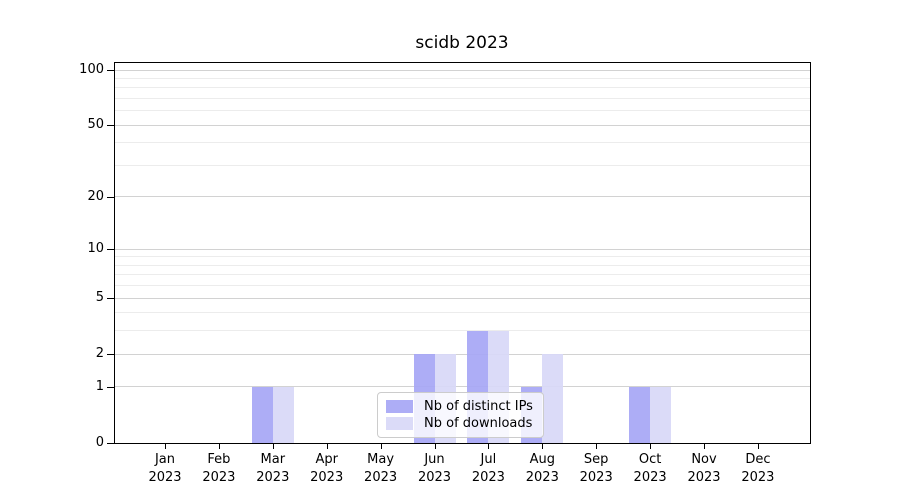  What do you see at coordinates (596, 468) in the screenshot?
I see `x-tick-label: Sep 2023` at bounding box center [596, 468].